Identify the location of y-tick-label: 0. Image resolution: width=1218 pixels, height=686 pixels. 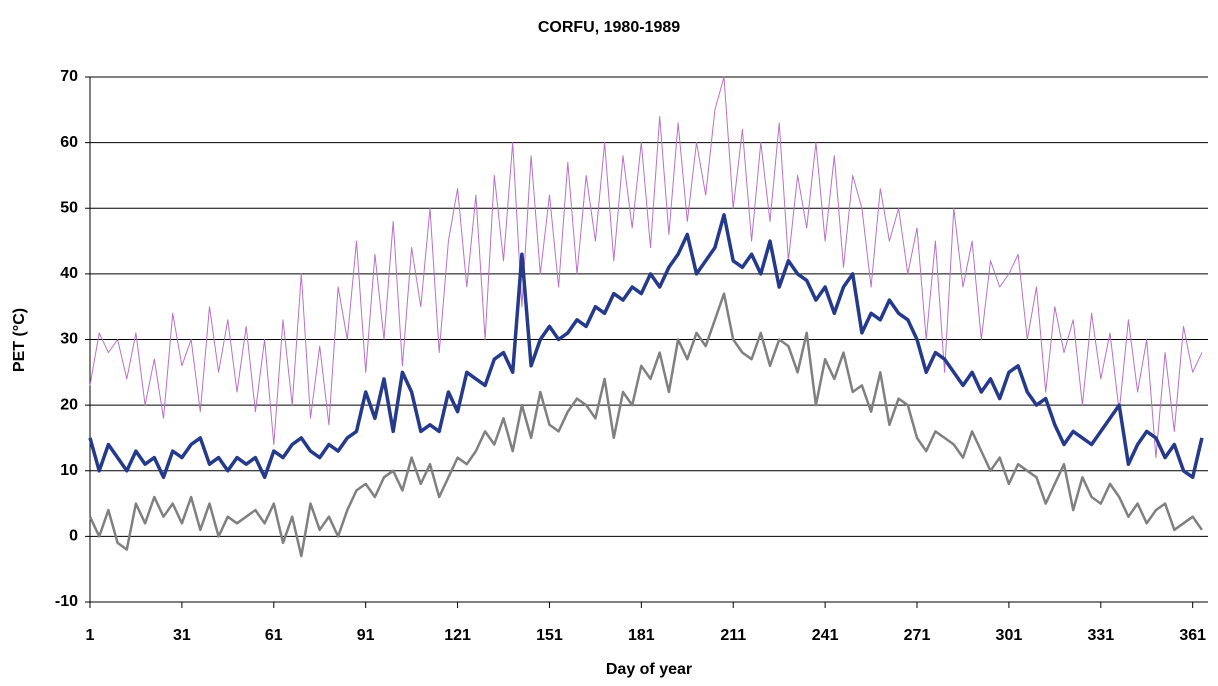
(73, 536).